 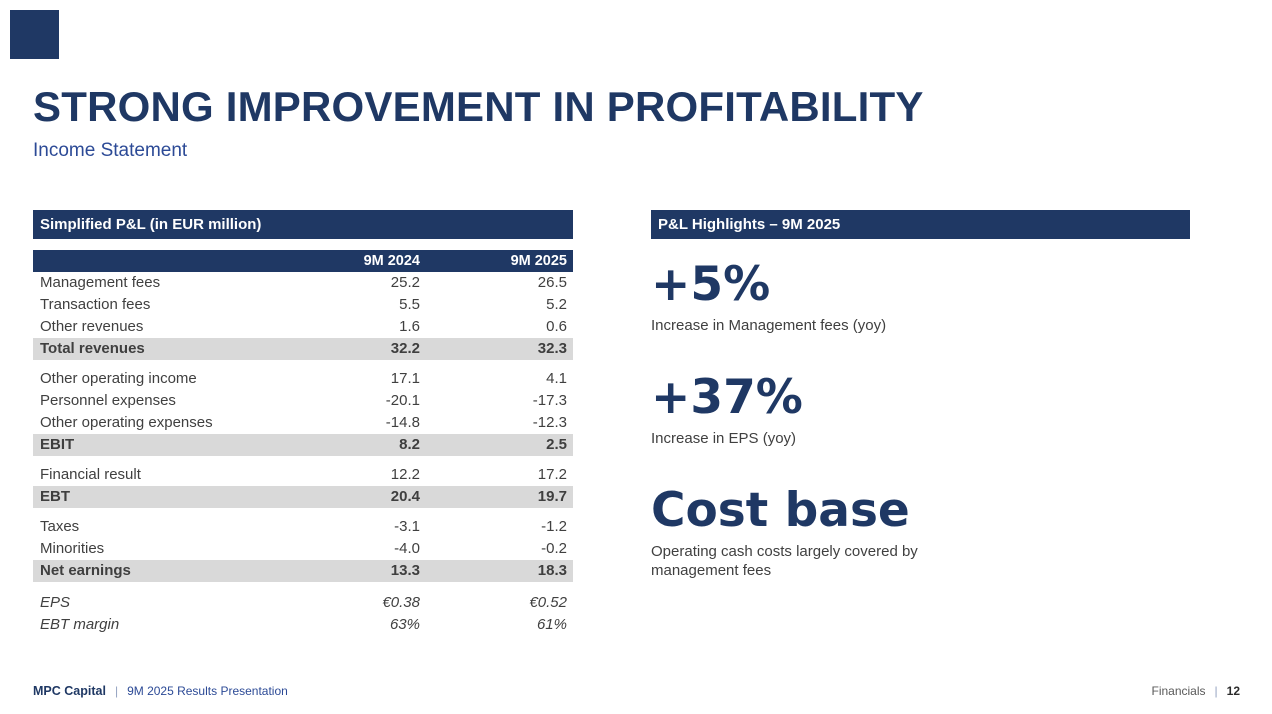 I want to click on page-number: 12, so click(x=1233, y=691).